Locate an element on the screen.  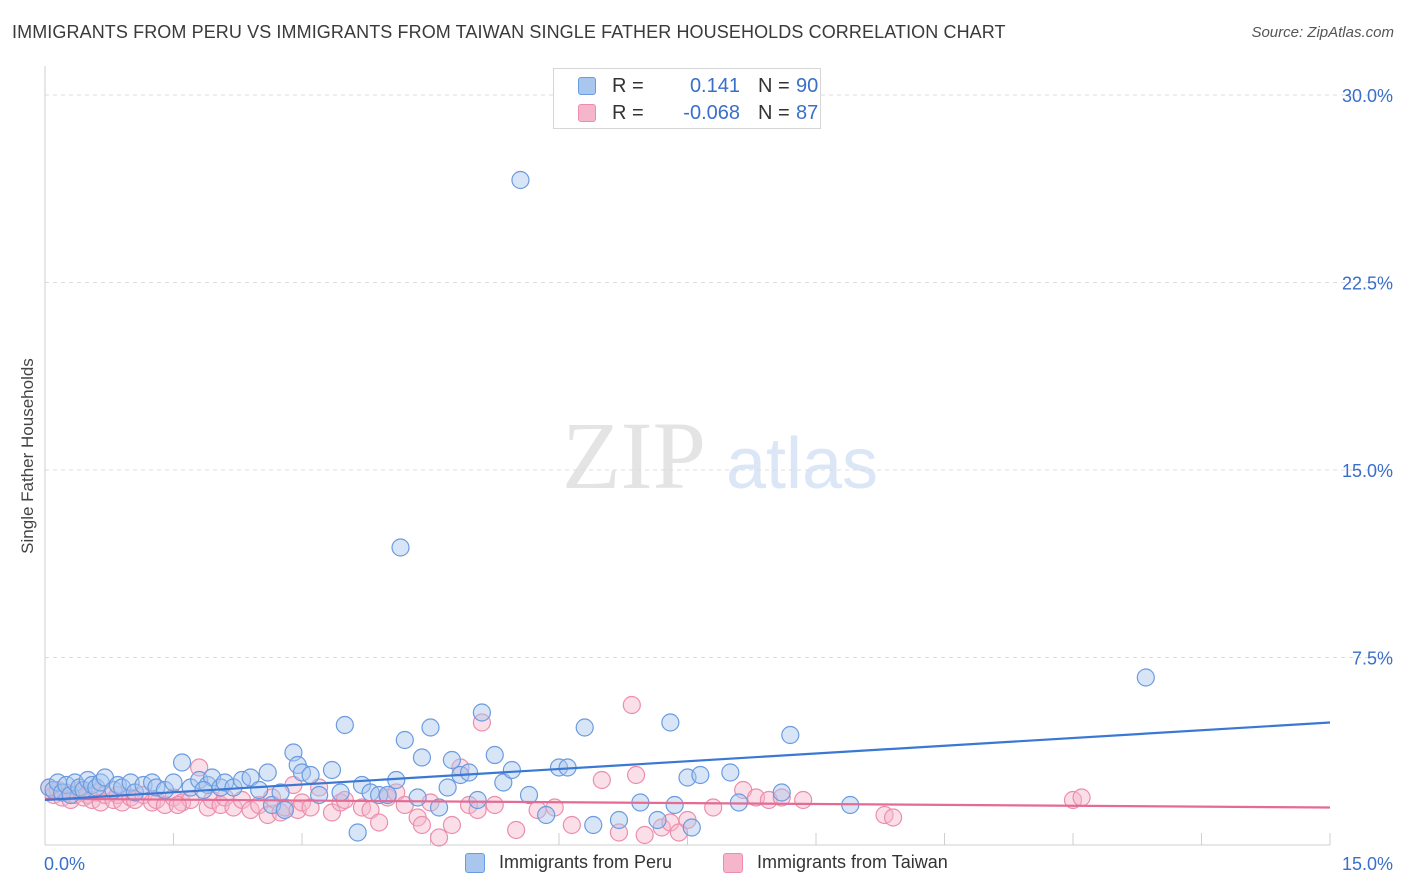
watermark-atlas: atlas is located at coordinates (802, 464).